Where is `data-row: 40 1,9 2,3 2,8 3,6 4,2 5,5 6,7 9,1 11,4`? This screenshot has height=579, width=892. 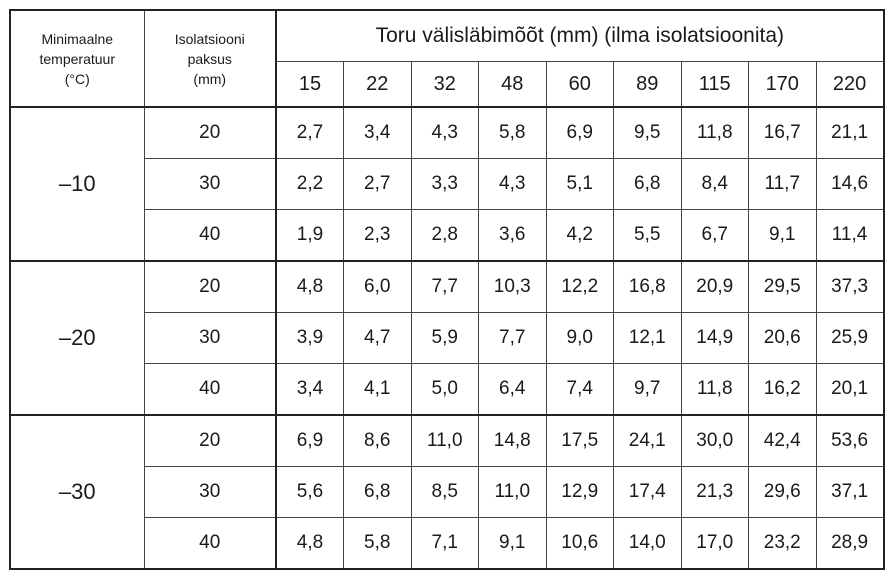
data-row: 40 1,9 2,3 2,8 3,6 4,2 5,5 6,7 9,1 11,4 is located at coordinates (447, 235).